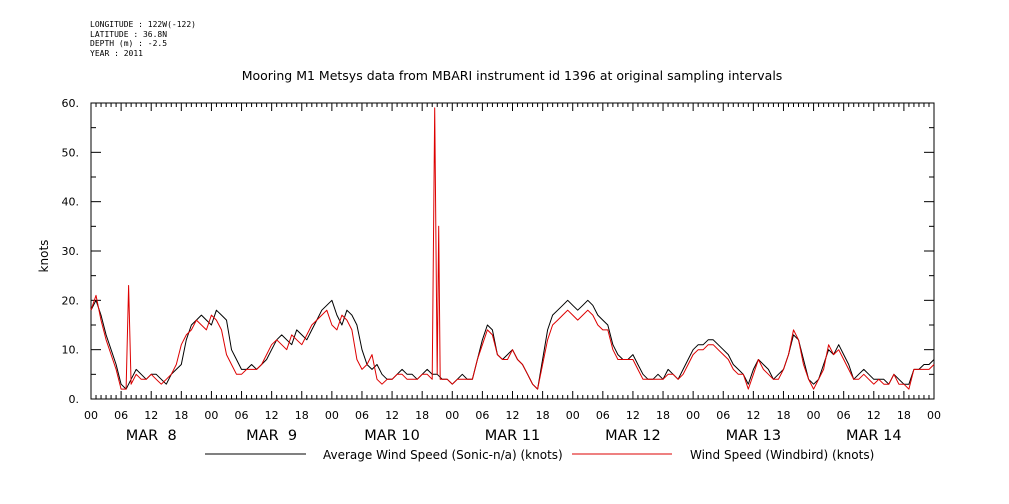  I want to click on y-tick-label: 0., so click(74, 399).